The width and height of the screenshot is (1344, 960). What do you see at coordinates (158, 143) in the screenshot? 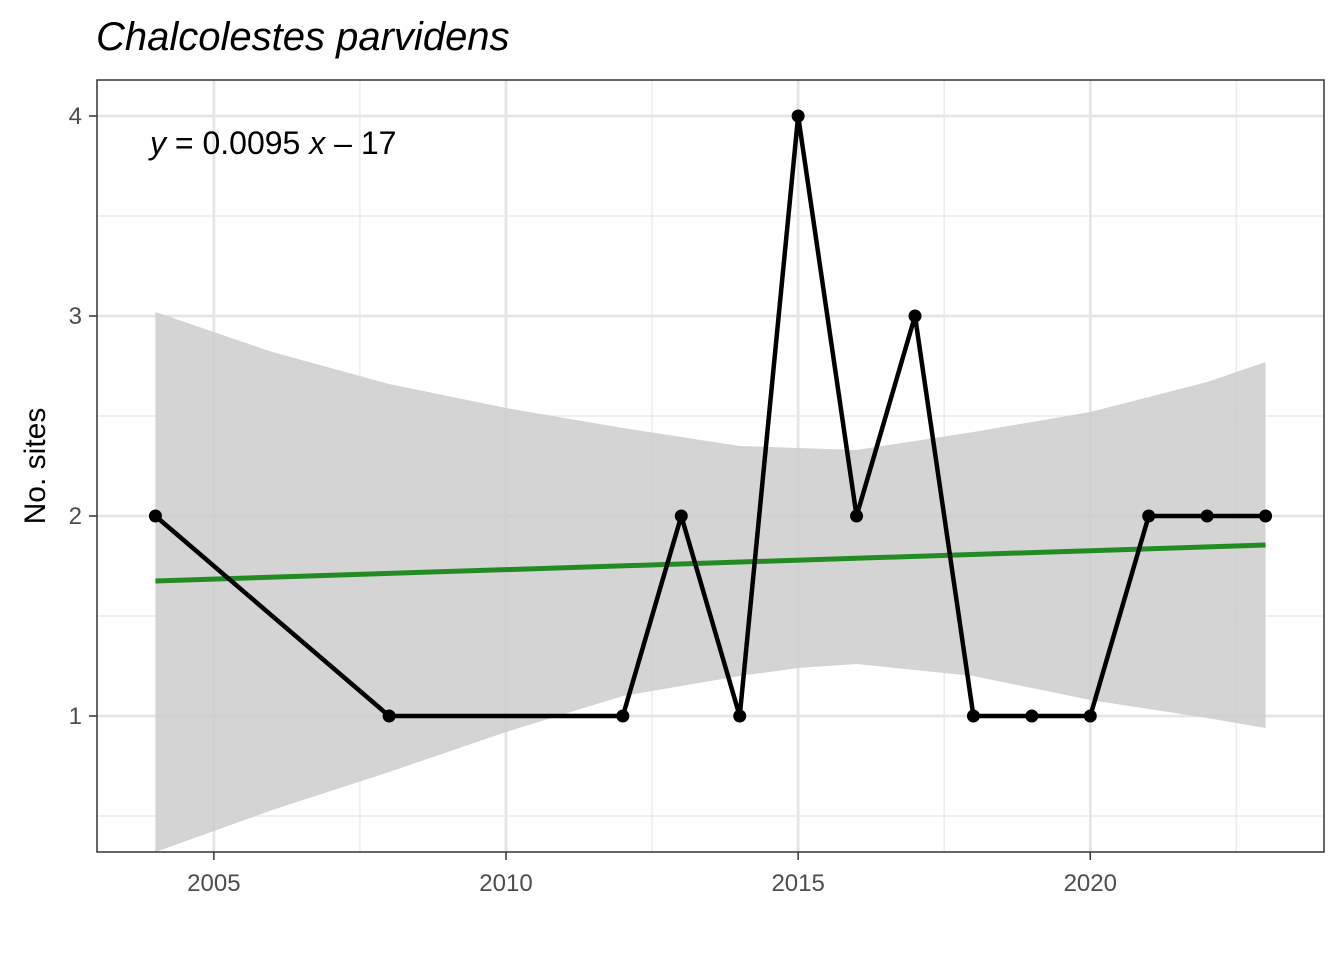
I see `equation-y-var: y` at bounding box center [158, 143].